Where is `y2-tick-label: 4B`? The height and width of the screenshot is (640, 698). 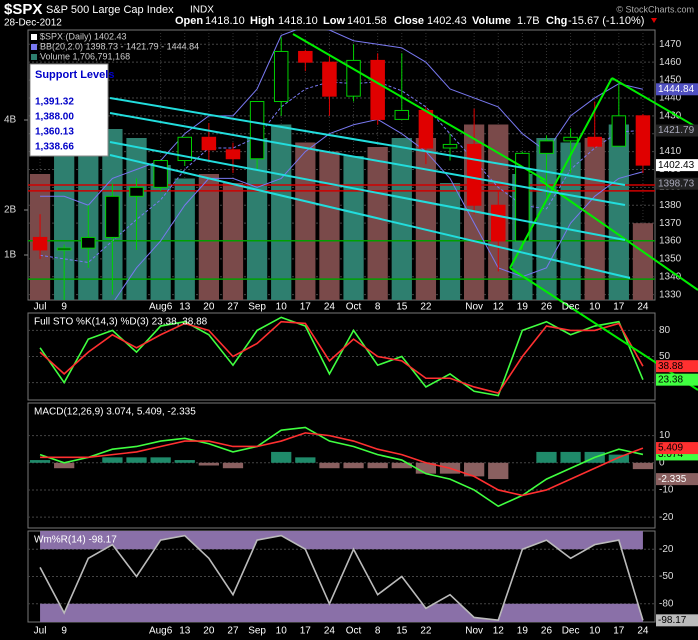 y2-tick-label: 4B is located at coordinates (10, 120).